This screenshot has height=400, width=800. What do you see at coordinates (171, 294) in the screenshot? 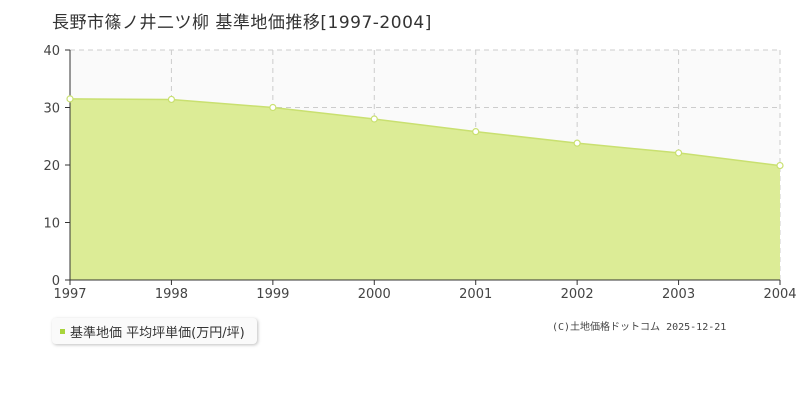
I see `x-tick-label: 1998` at bounding box center [171, 294].